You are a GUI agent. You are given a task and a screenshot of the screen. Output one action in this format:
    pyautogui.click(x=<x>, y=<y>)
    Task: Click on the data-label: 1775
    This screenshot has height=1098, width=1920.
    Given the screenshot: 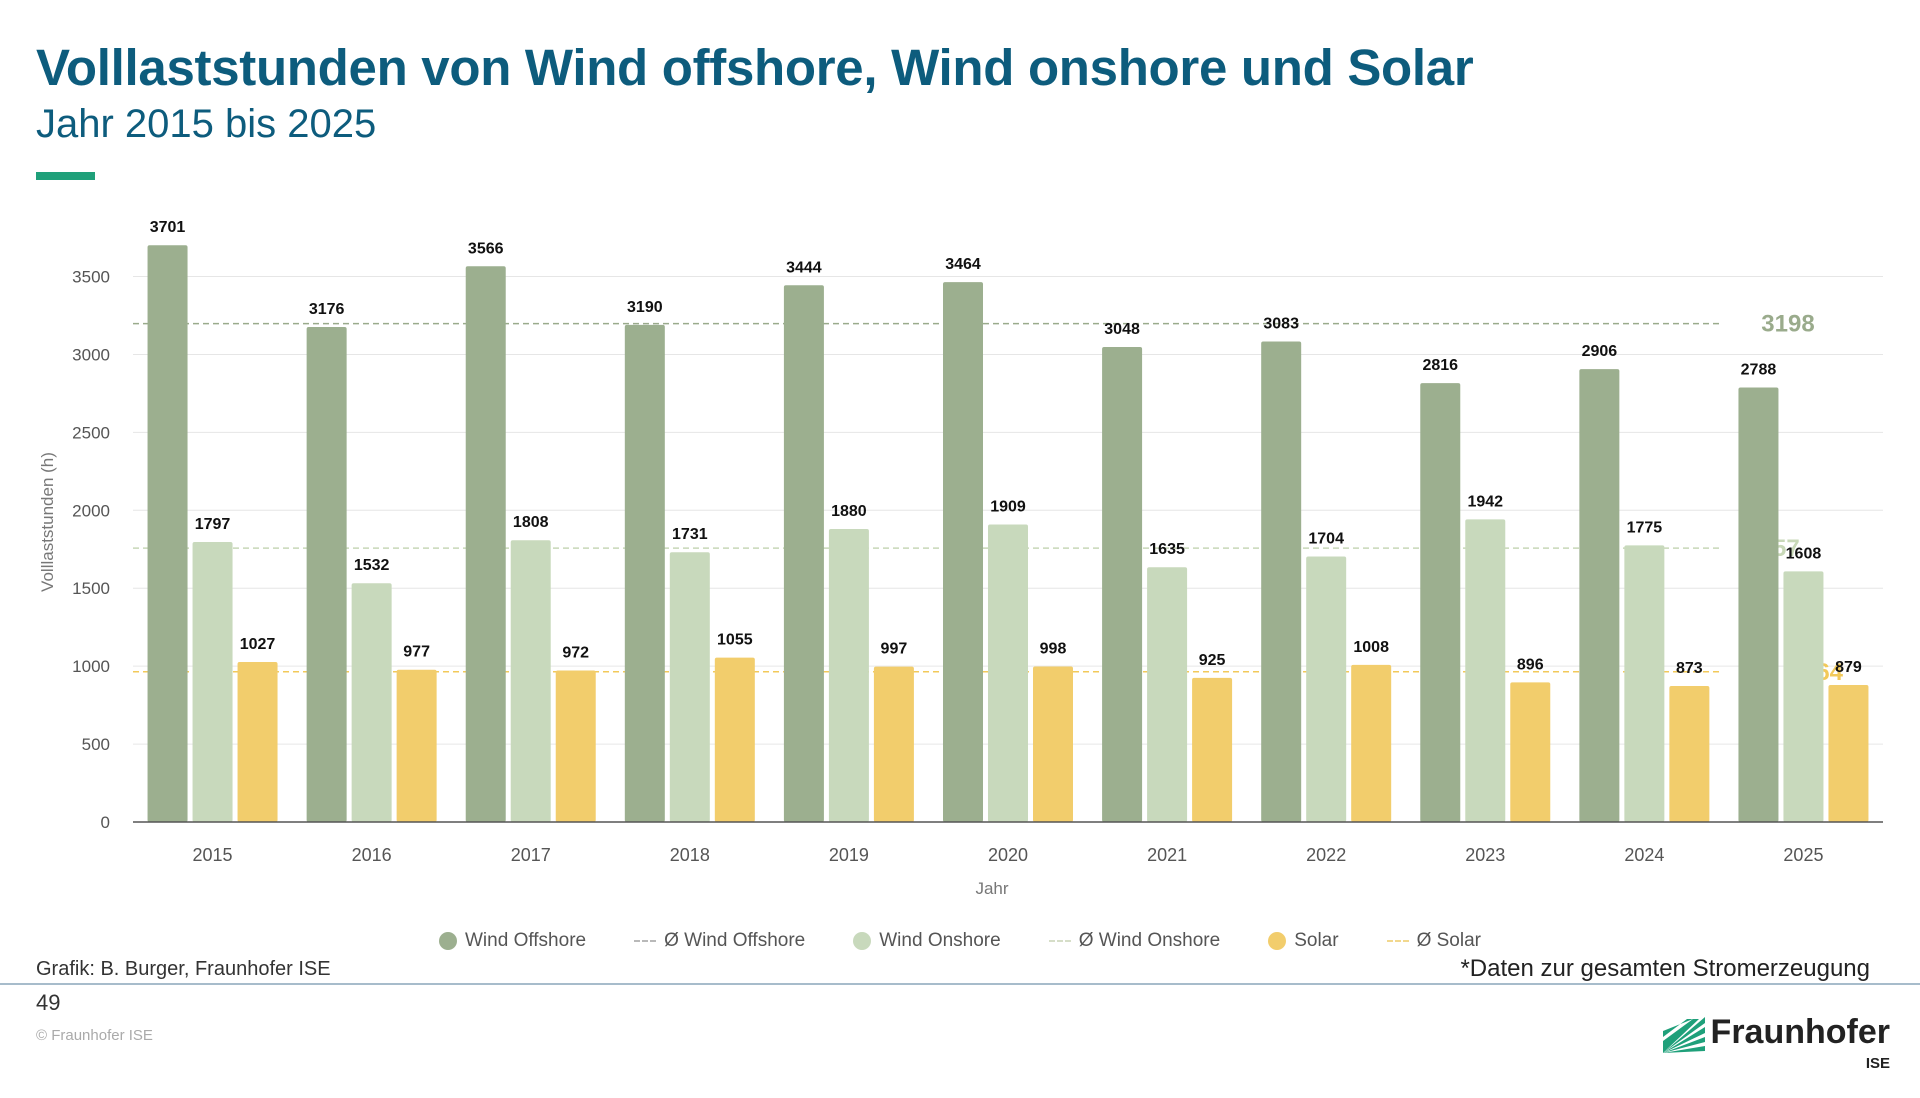 What is the action you would take?
    pyautogui.click(x=1645, y=527)
    